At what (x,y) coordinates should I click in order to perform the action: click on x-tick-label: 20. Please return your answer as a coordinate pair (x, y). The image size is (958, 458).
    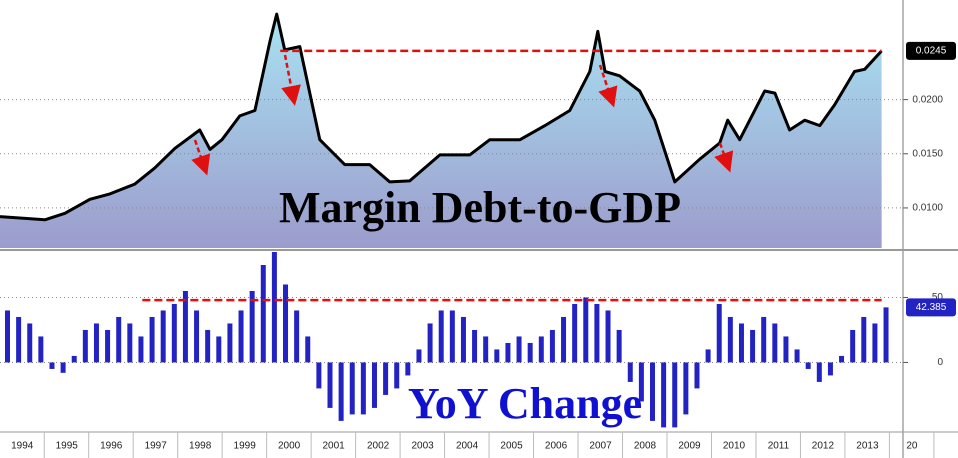
    Looking at the image, I should click on (912, 446).